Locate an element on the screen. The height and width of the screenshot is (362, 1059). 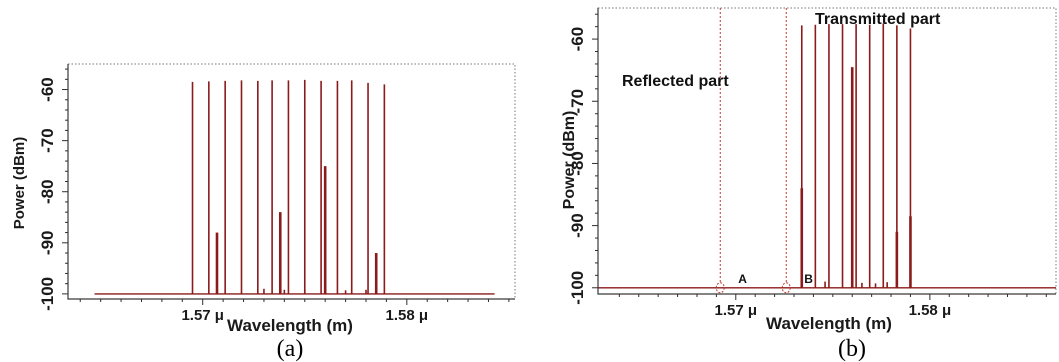
annotation-transmitted-part: Transmitted part is located at coordinates (878, 19).